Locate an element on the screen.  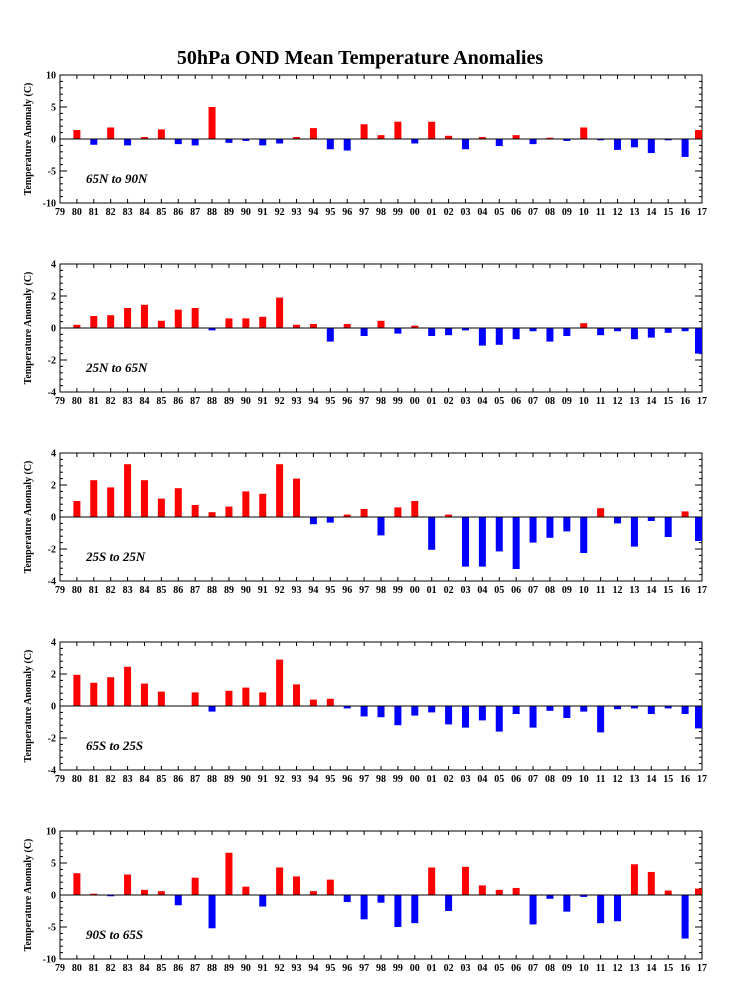
bar-1989 is located at coordinates (229, 511).